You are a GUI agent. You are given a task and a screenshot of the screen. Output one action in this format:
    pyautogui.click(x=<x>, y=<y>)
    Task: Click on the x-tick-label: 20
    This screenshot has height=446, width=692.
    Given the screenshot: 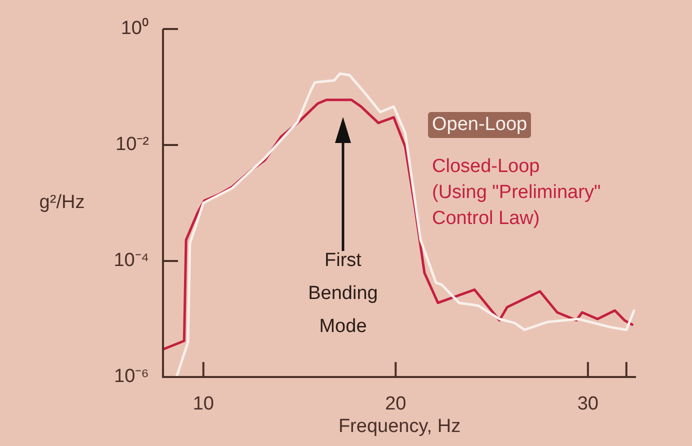 What is the action you would take?
    pyautogui.click(x=395, y=404)
    